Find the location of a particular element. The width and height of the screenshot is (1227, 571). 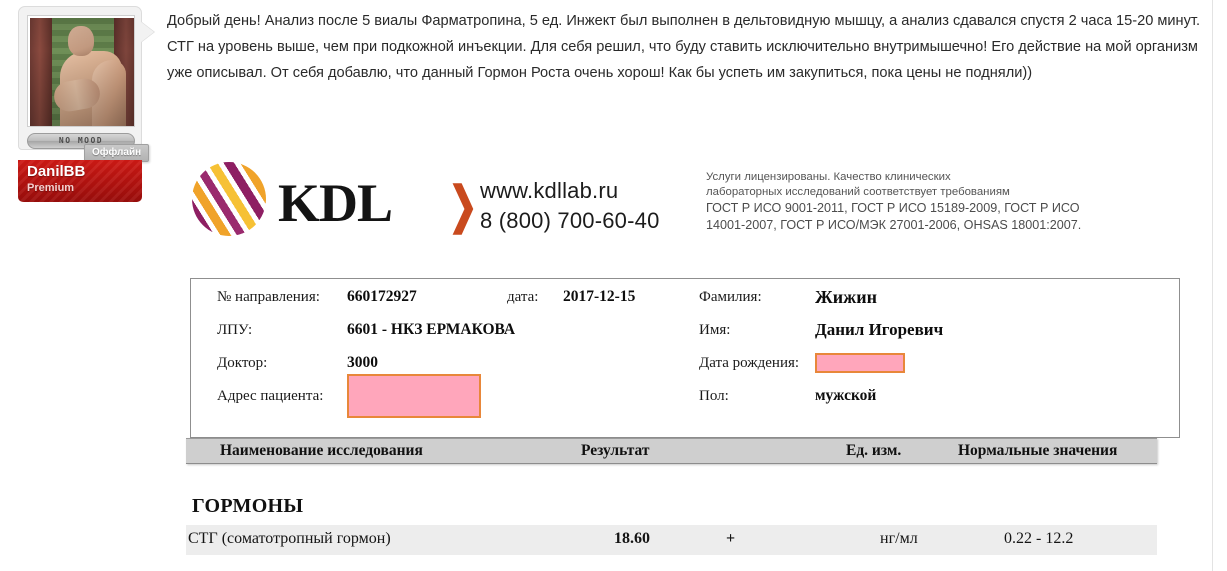

lab-phone: 8 (800) 700-60-40 is located at coordinates (570, 220).